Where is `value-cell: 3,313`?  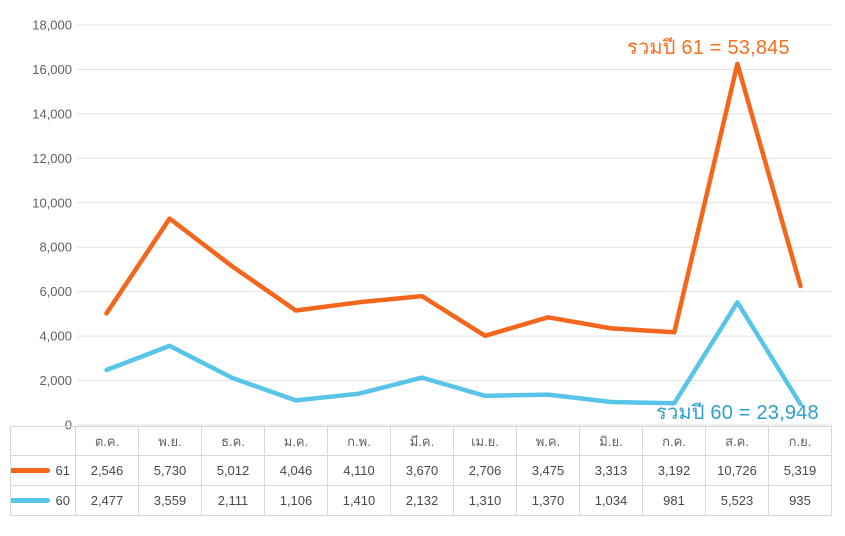 value-cell: 3,313 is located at coordinates (611, 470).